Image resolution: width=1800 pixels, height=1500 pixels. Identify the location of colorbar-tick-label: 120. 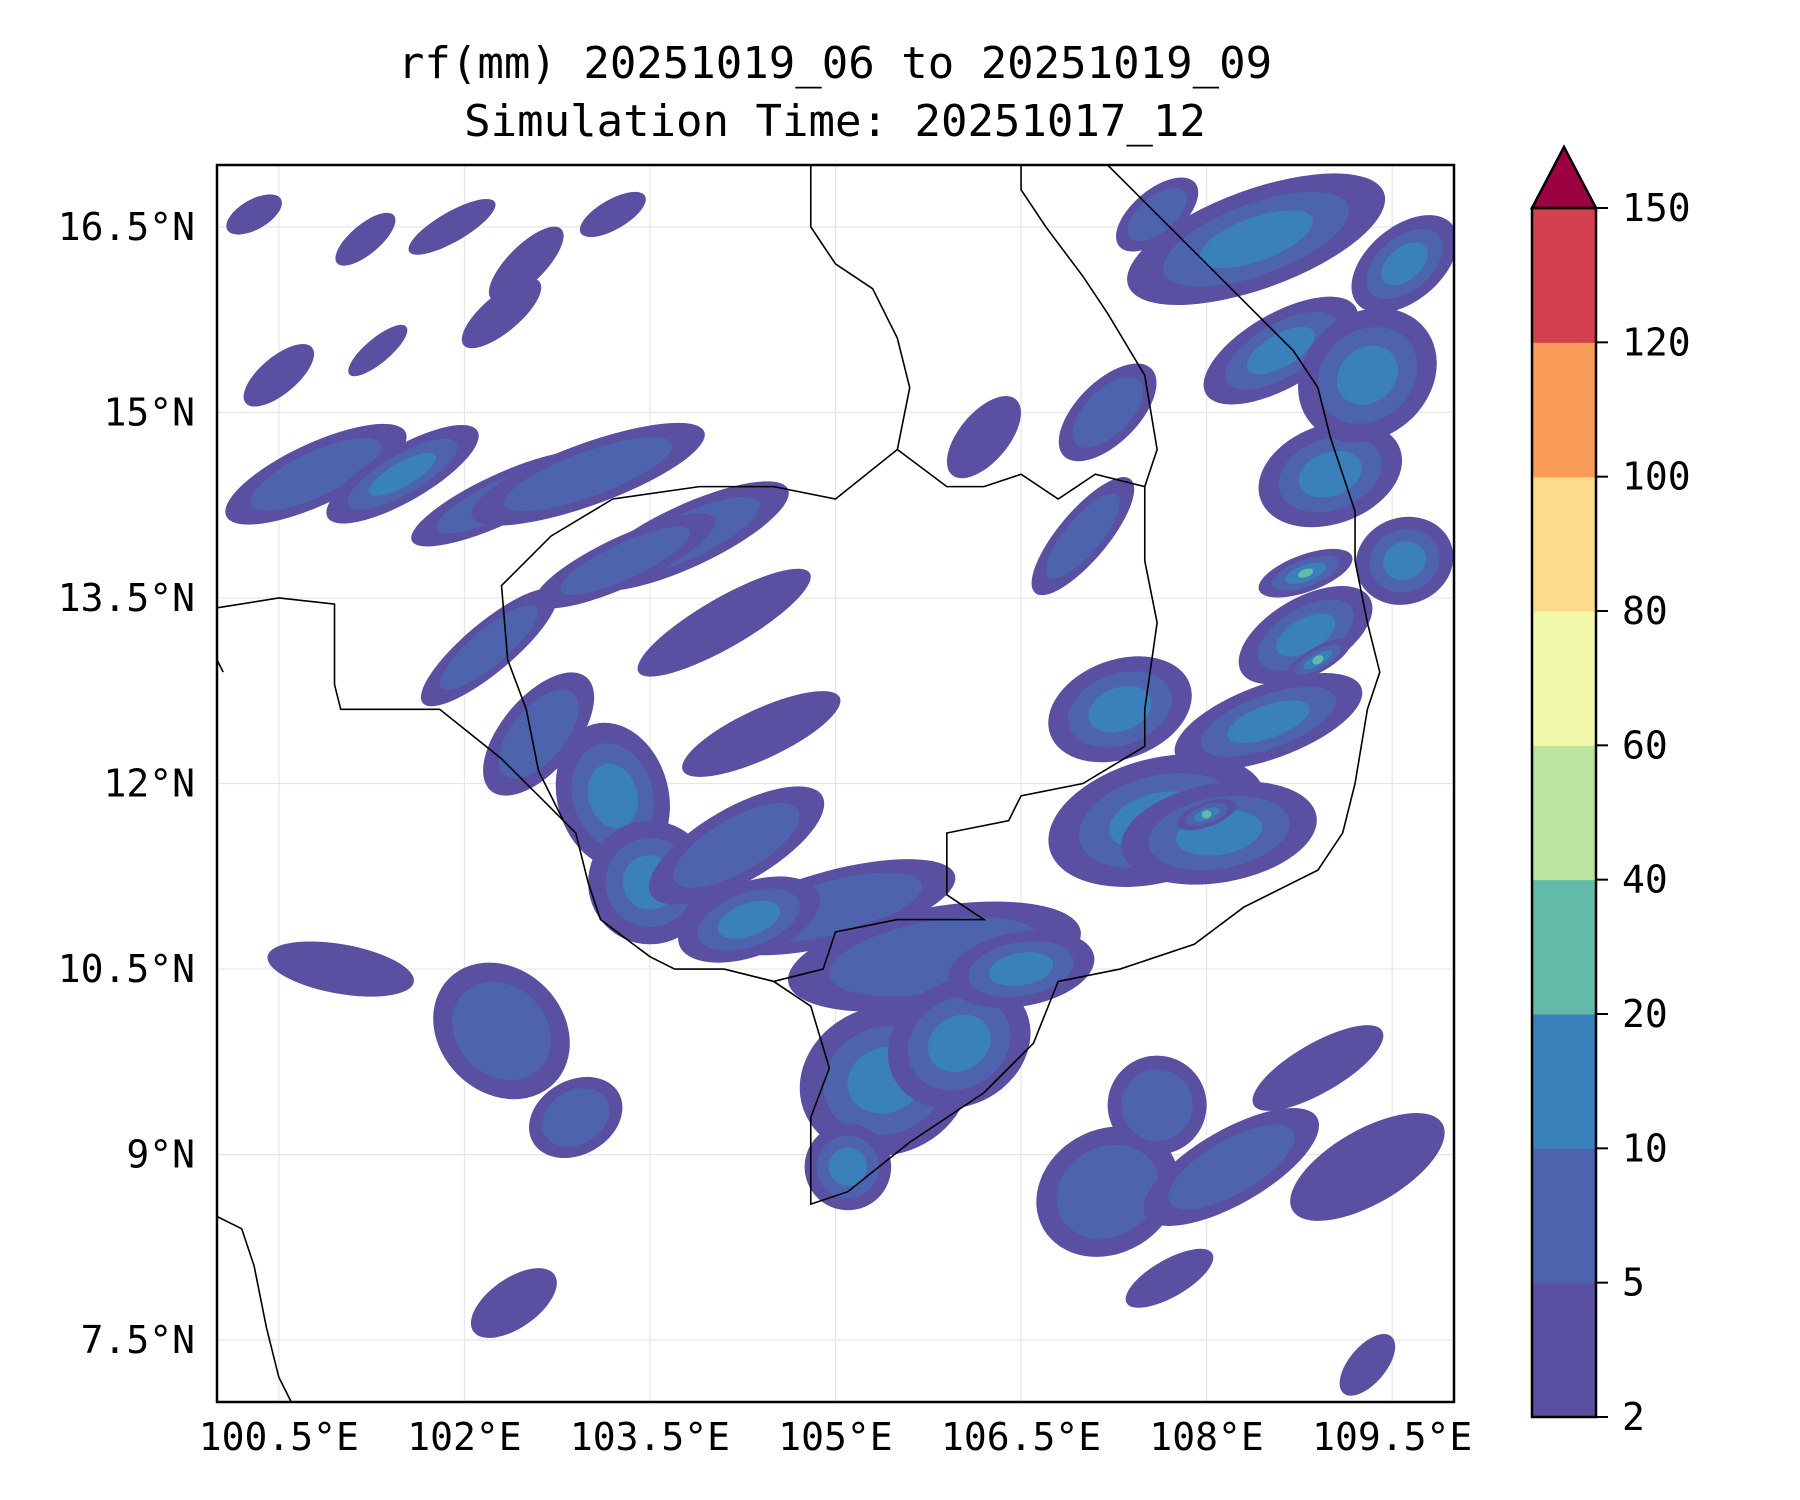
(1656, 342).